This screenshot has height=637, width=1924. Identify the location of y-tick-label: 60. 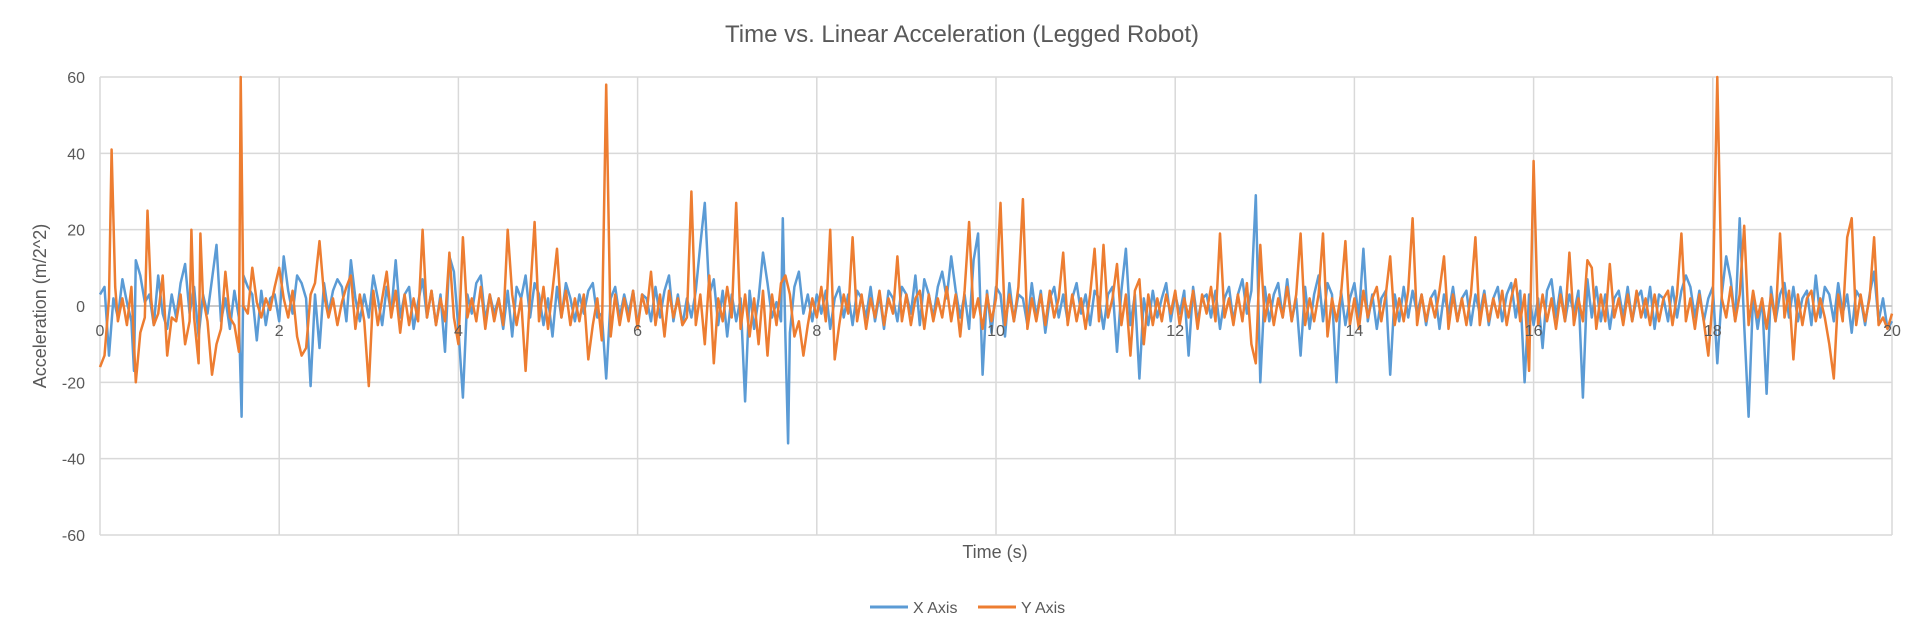
(76, 78).